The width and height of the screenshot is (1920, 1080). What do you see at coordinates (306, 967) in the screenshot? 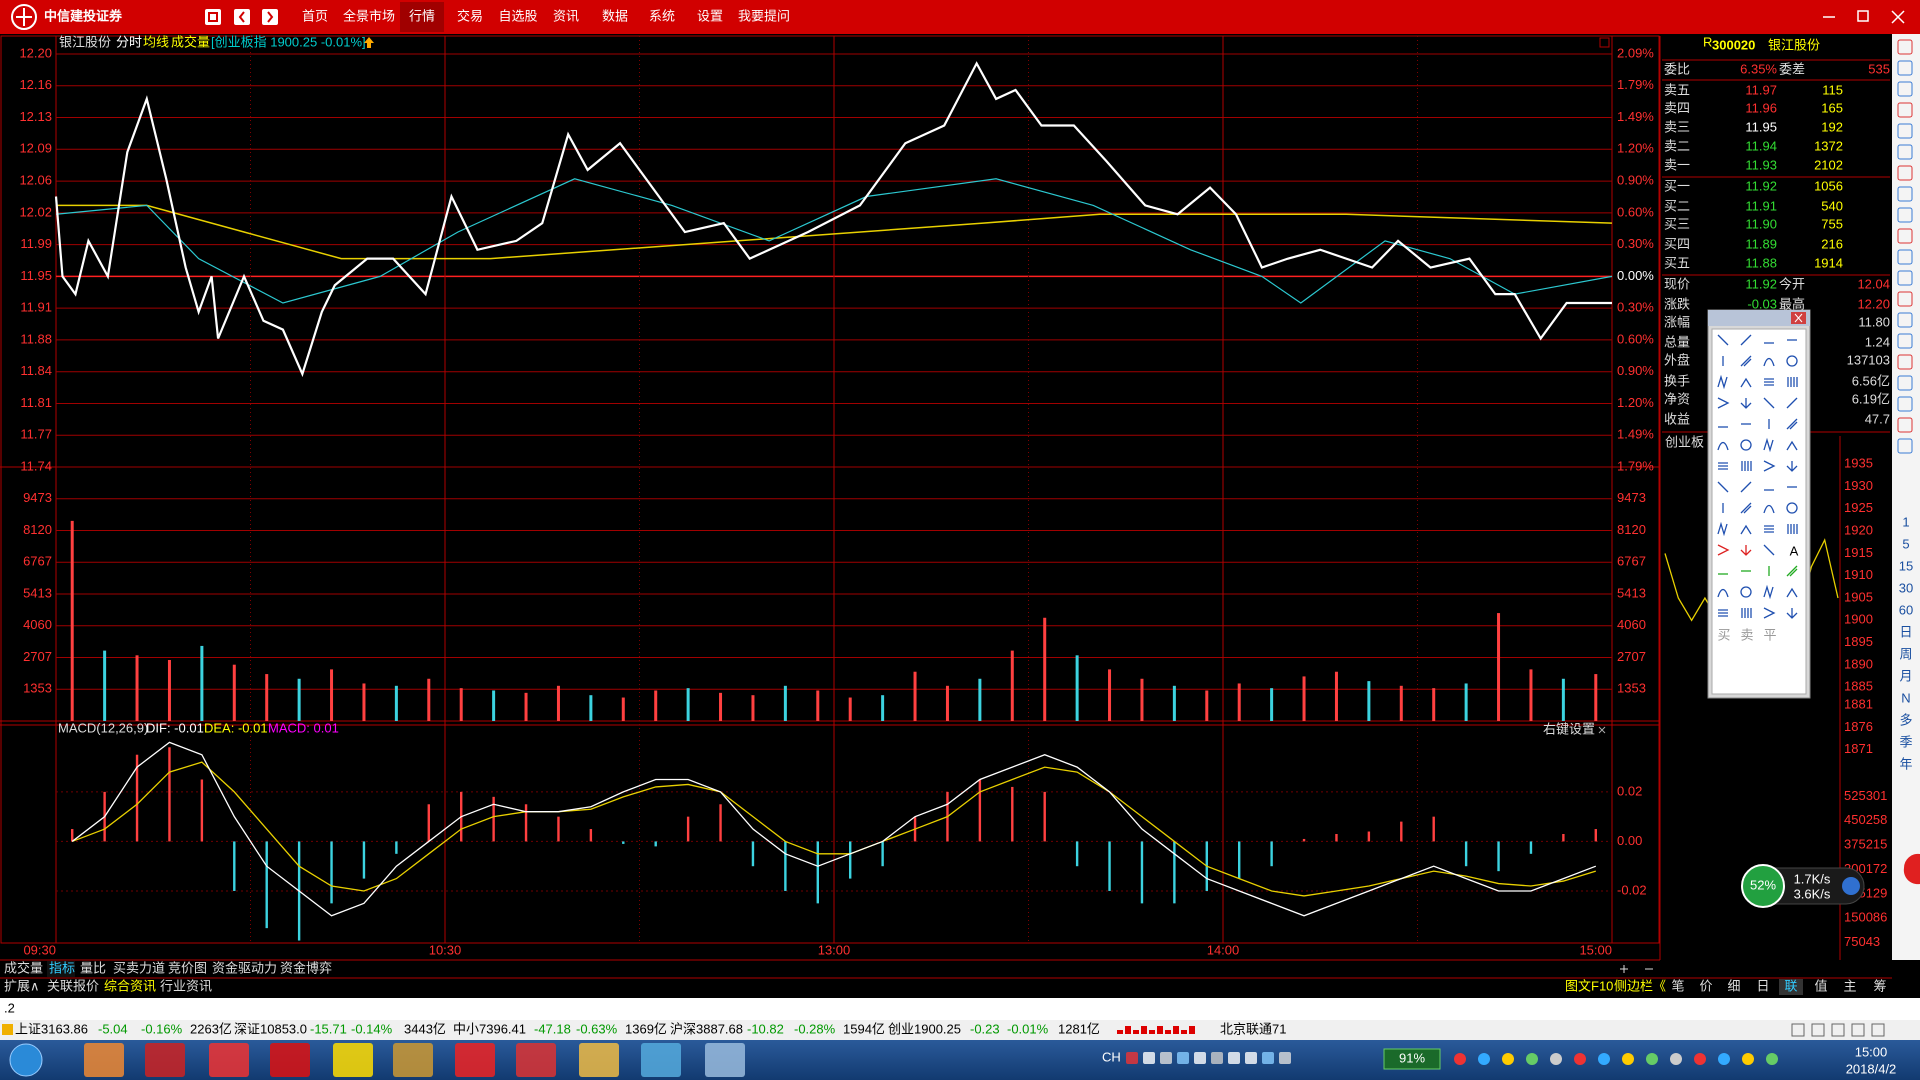
I see `bottom-tab: 资金博弈` at bounding box center [306, 967].